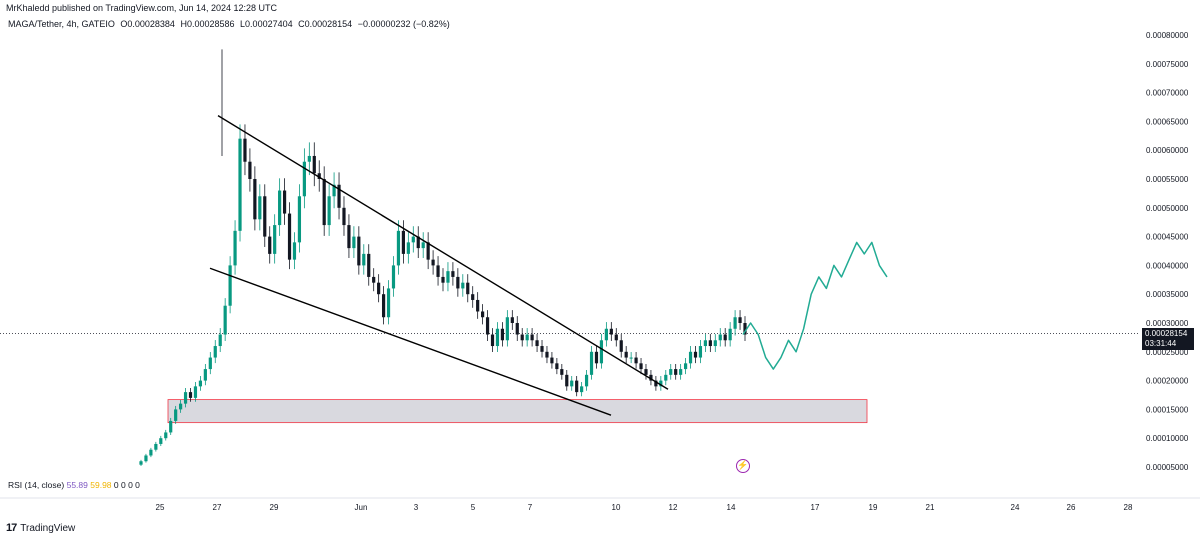 This screenshot has width=1200, height=538. I want to click on y-tick-label: 0.00075000, so click(1167, 64).